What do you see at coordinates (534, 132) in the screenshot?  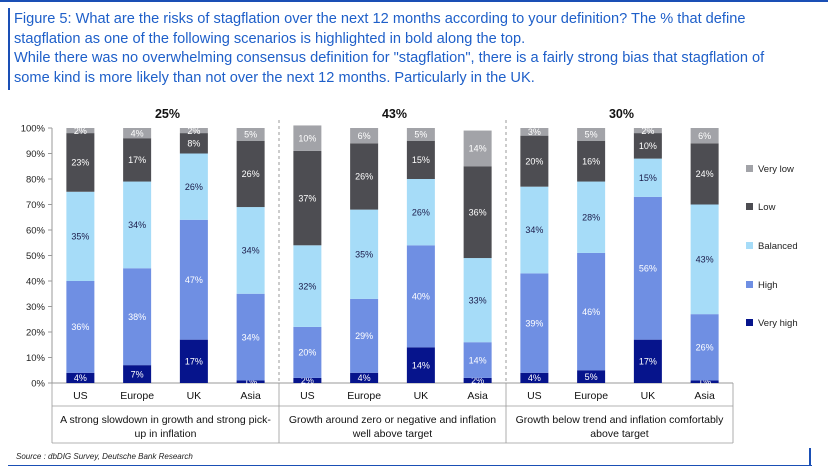 I see `data-label: 3%` at bounding box center [534, 132].